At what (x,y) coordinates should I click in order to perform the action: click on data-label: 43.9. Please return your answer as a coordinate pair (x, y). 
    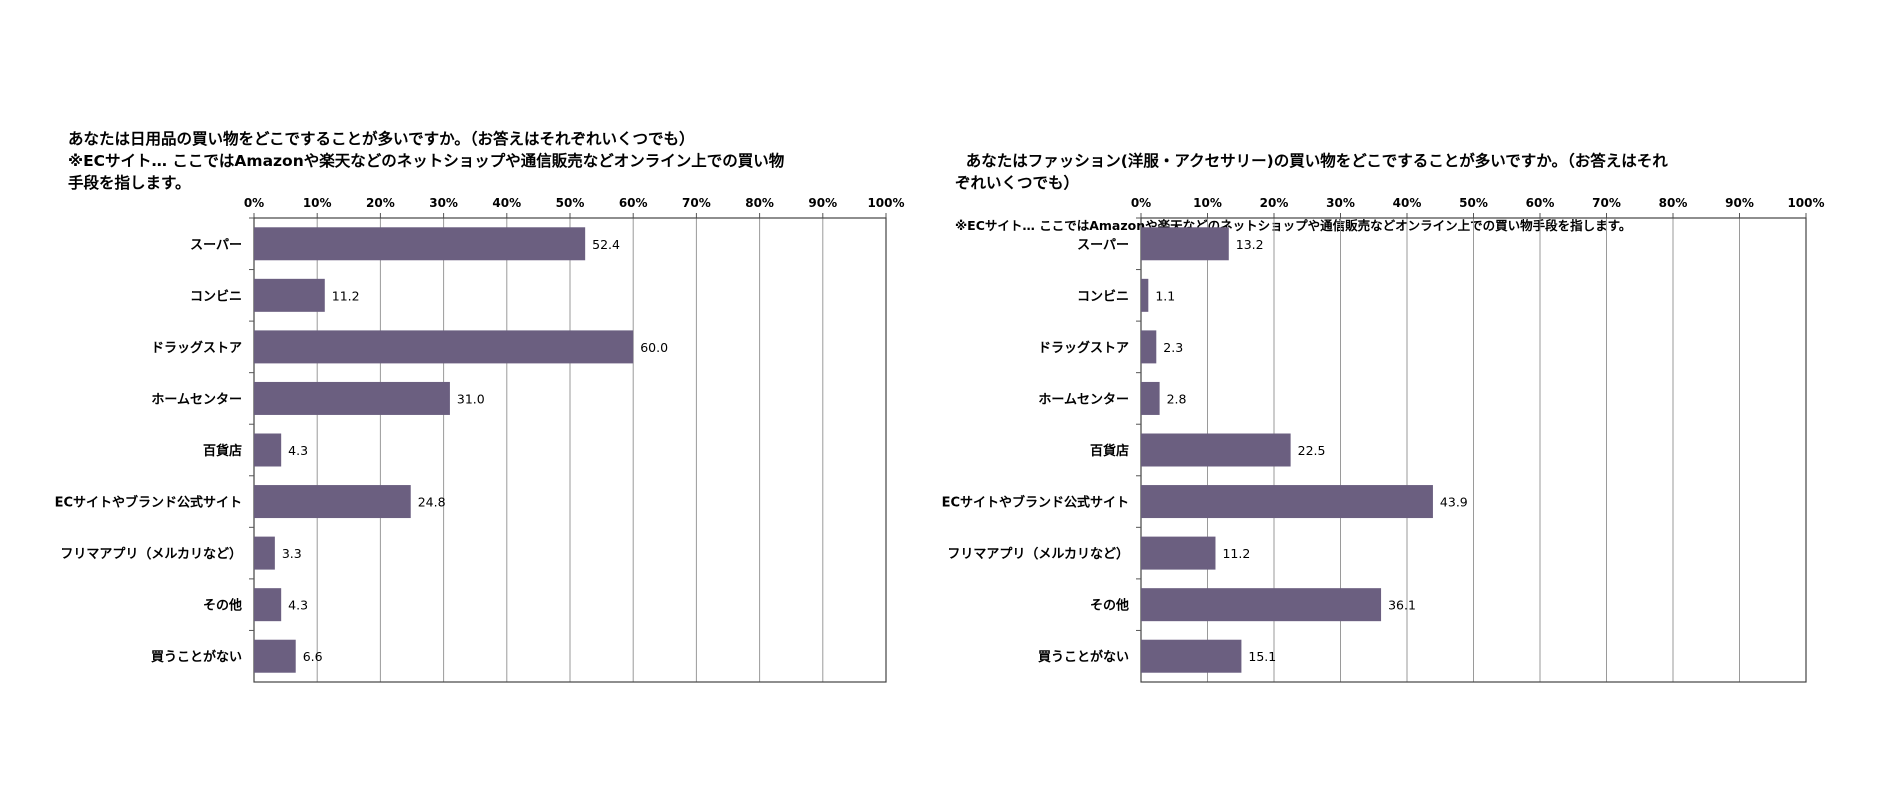
    Looking at the image, I should click on (1454, 502).